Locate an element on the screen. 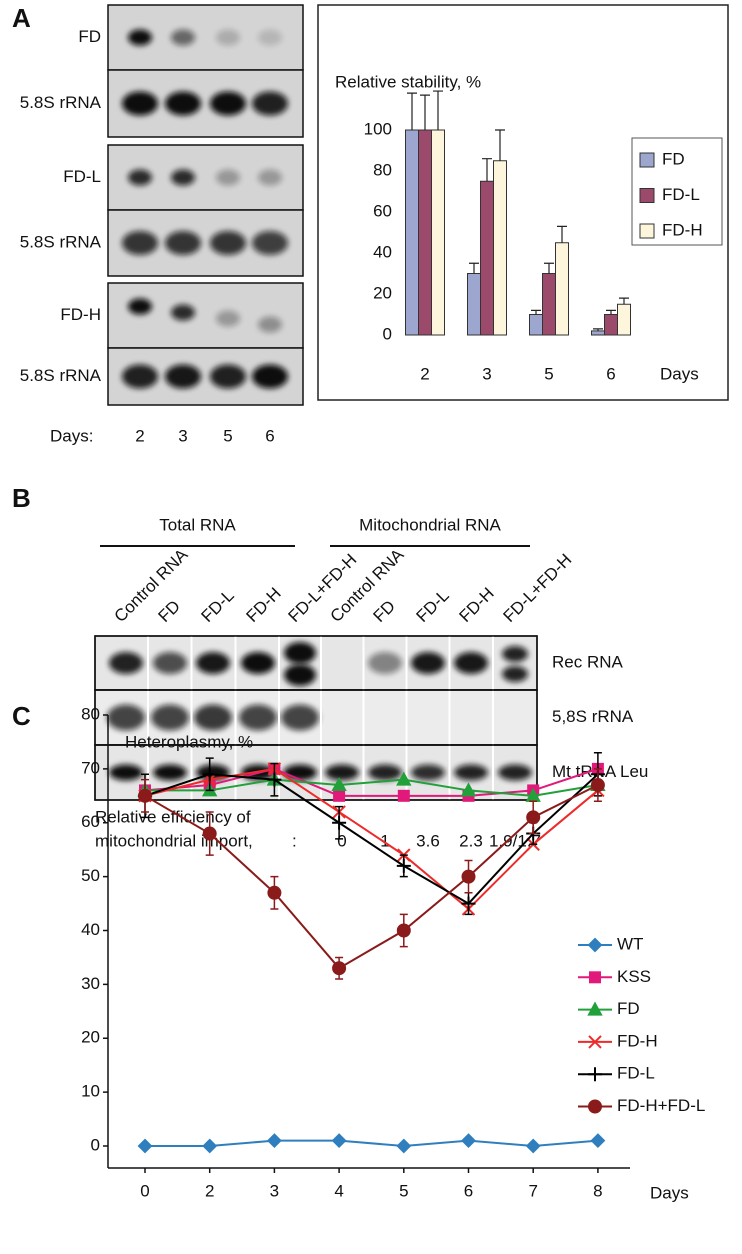 Image resolution: width=742 pixels, height=1254 pixels. y-tick-label: 50 is located at coordinates (90, 875).